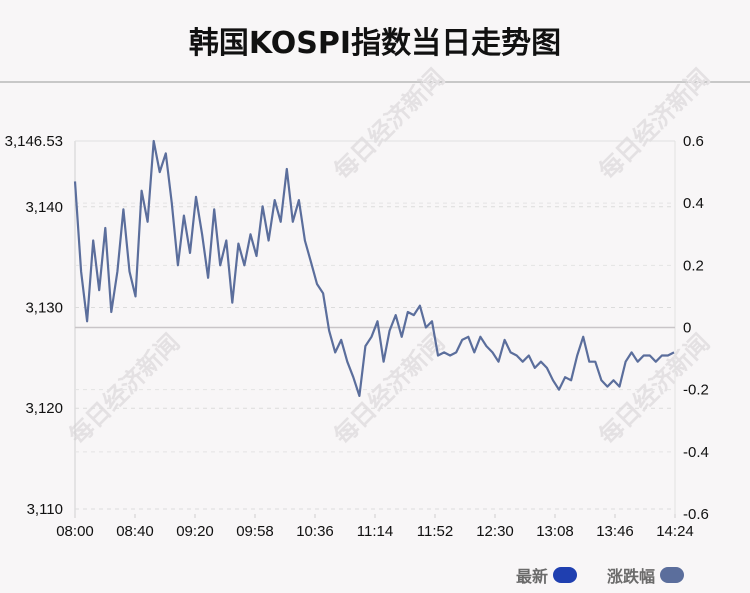  Describe the element at coordinates (45, 509) in the screenshot. I see `y-left-tick-label: 3,110` at that location.